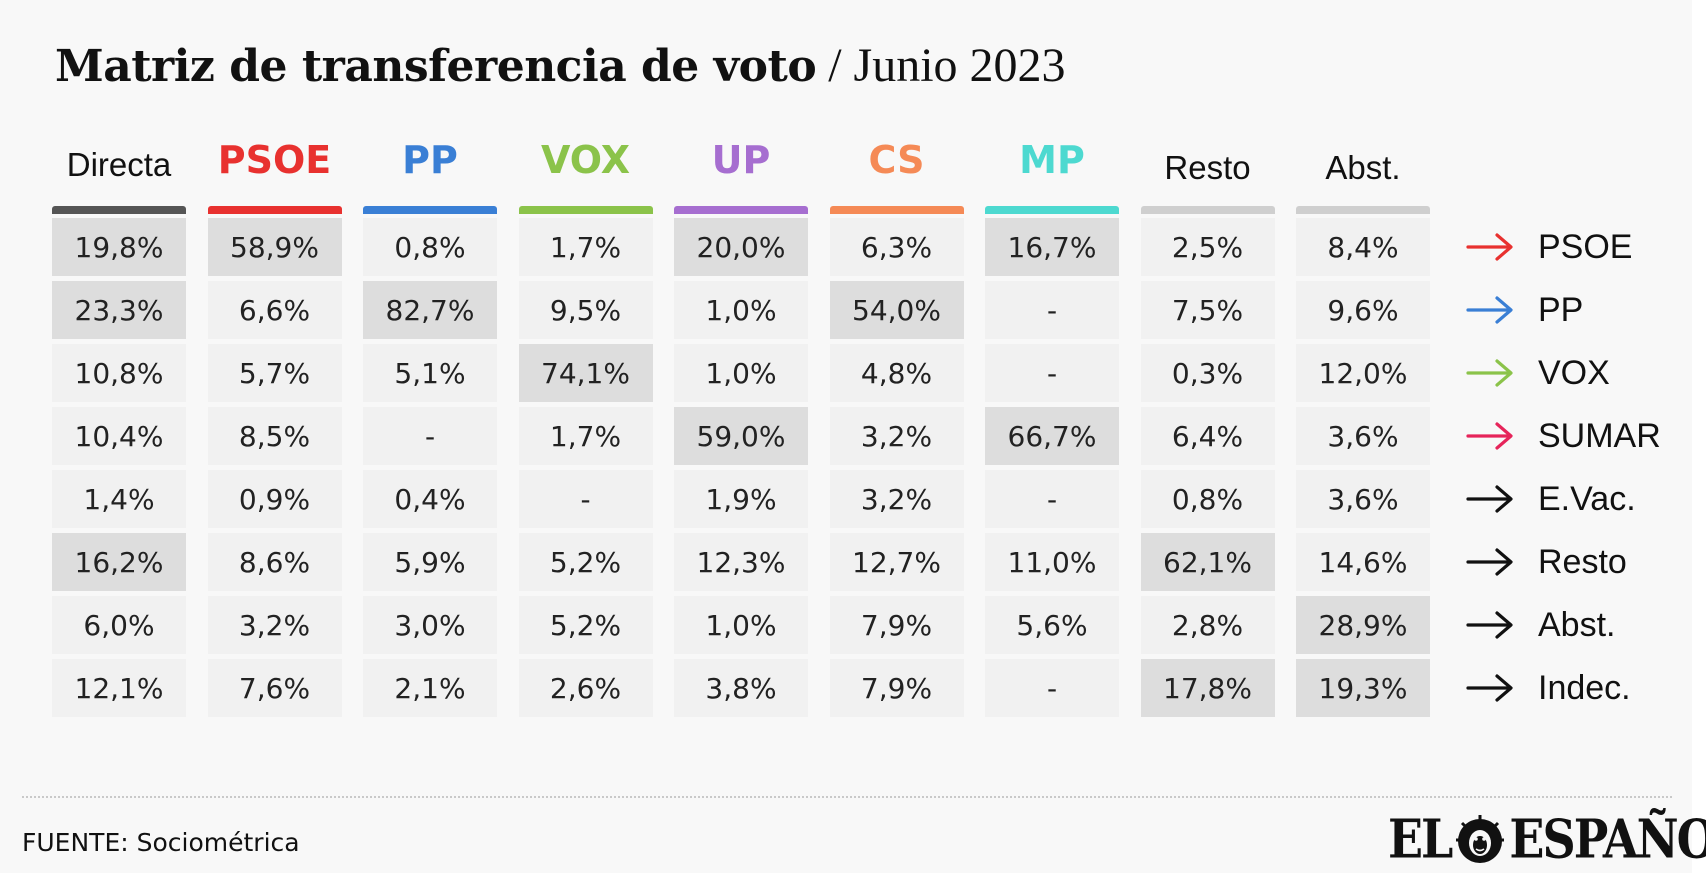  I want to click on matrix-cell: 19,8%, so click(119, 247).